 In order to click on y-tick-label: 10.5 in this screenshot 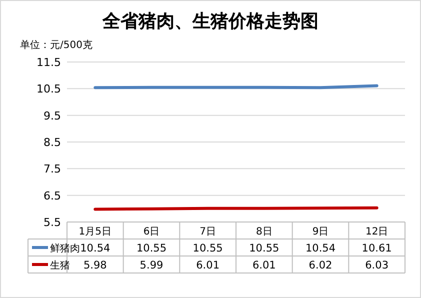, I will do `click(48, 89)`.